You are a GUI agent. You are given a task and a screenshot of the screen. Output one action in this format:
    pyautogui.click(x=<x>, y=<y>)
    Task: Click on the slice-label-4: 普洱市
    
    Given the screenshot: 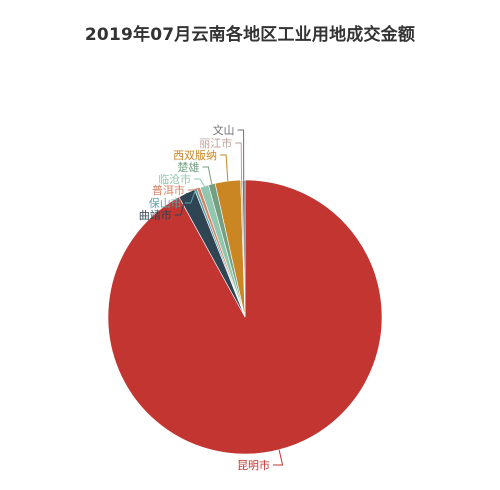 What is the action you would take?
    pyautogui.click(x=168, y=190)
    